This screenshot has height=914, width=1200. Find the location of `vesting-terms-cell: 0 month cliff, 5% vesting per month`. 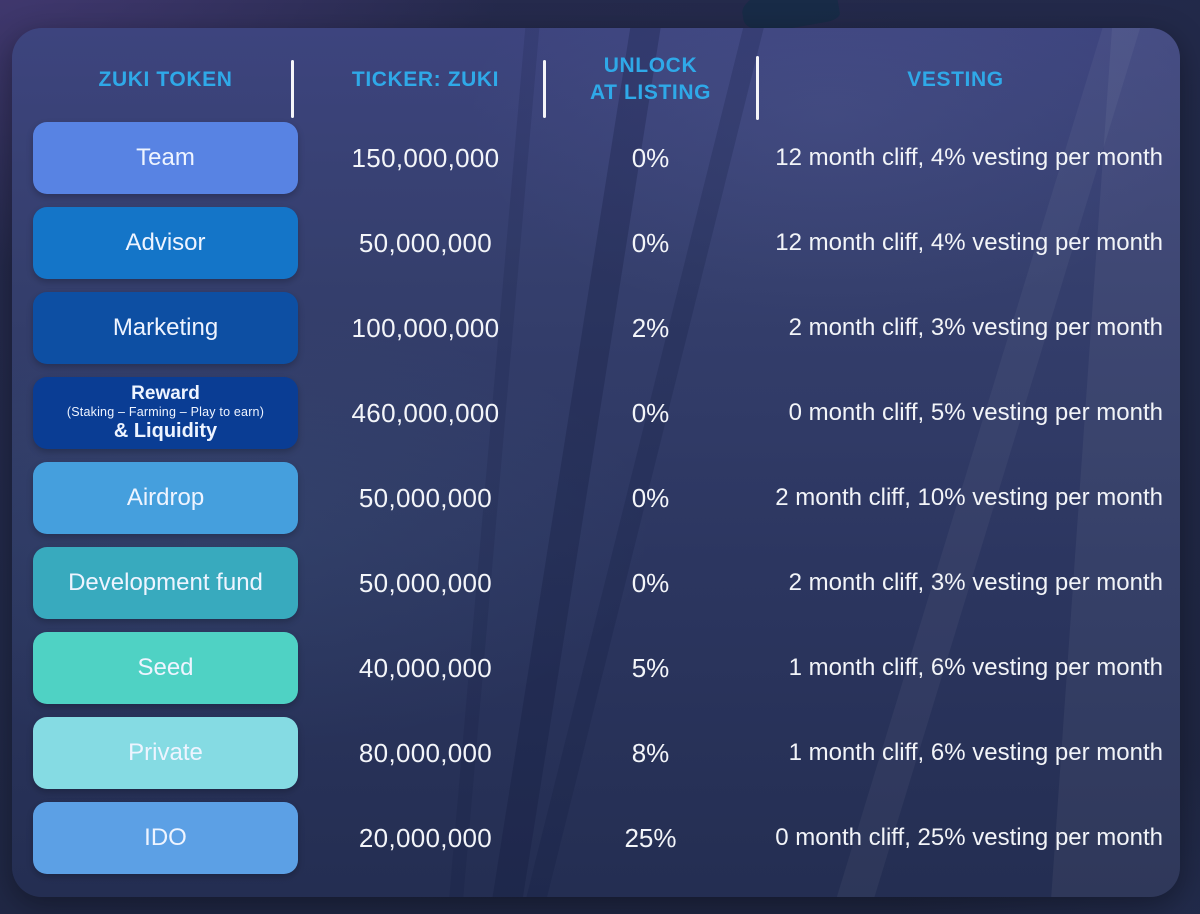

vesting-terms-cell: 0 month cliff, 5% vesting per month is located at coordinates (975, 412).